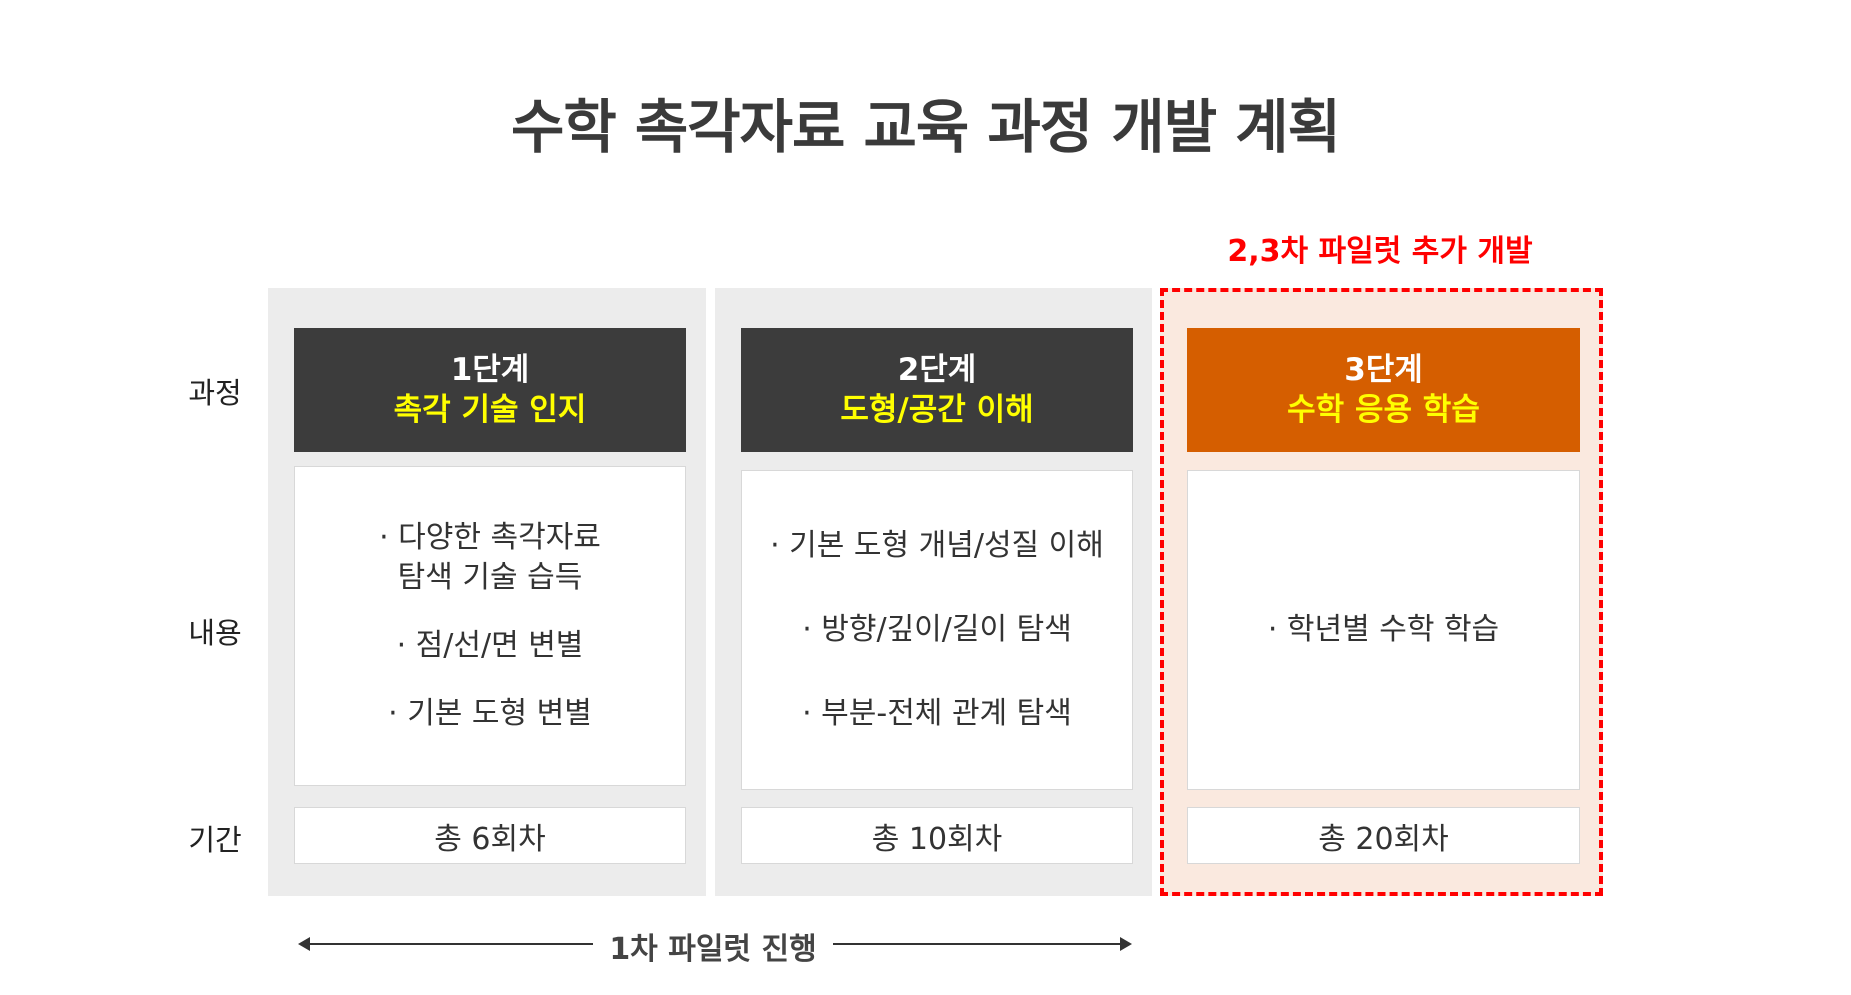 The height and width of the screenshot is (995, 1851). I want to click on content-item: · 부분-전체 관계 탐색, so click(937, 713).